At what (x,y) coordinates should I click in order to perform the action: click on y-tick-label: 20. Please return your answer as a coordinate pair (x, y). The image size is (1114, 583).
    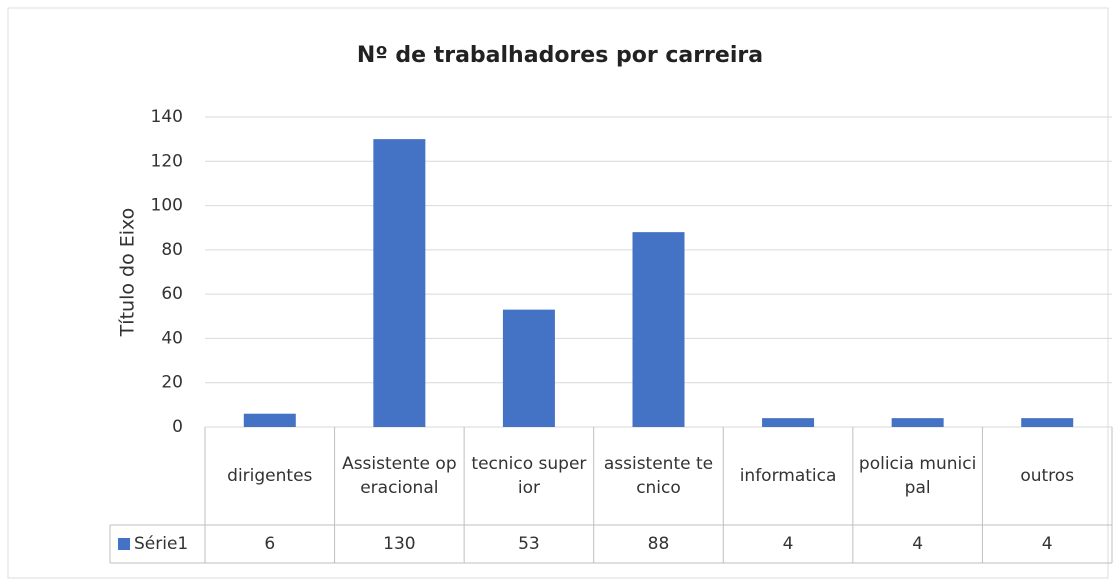
    Looking at the image, I should click on (172, 383).